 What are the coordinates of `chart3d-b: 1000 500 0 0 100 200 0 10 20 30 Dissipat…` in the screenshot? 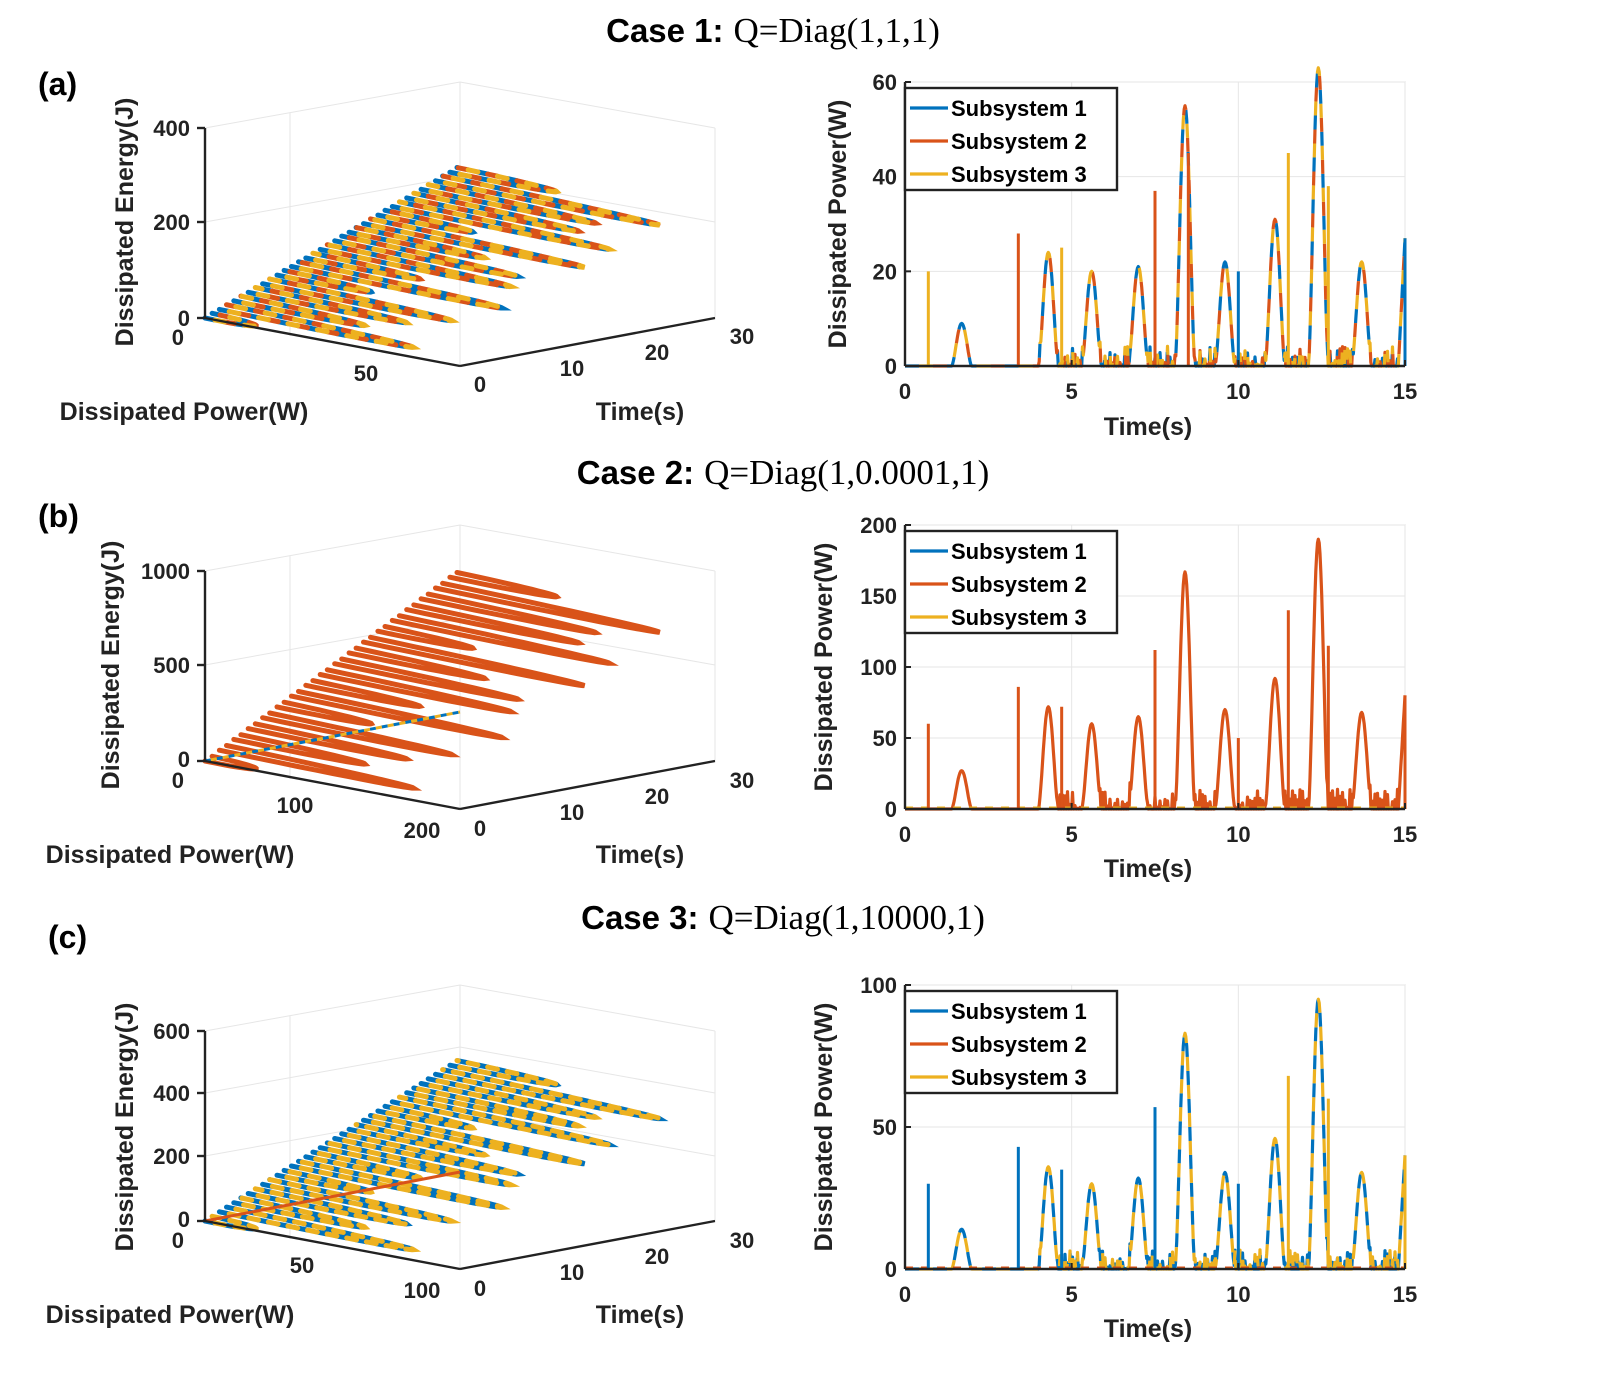 It's located at (400, 696).